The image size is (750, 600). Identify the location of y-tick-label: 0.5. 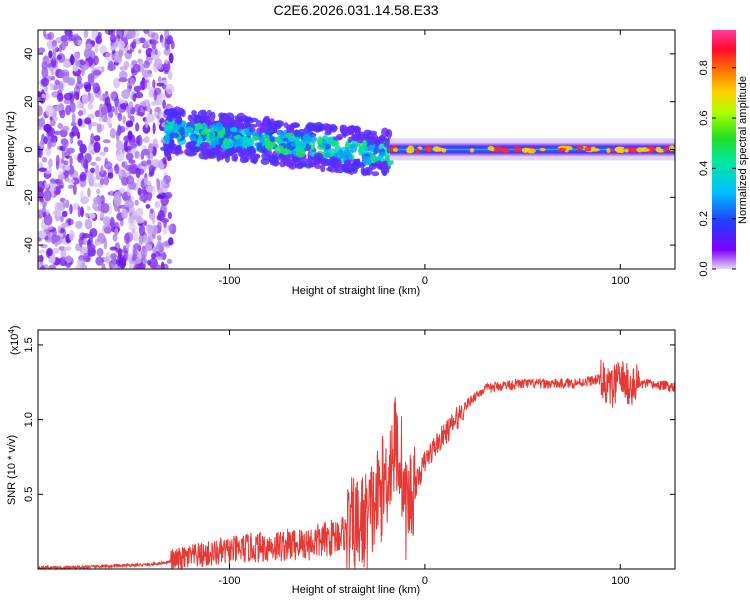
(29, 494).